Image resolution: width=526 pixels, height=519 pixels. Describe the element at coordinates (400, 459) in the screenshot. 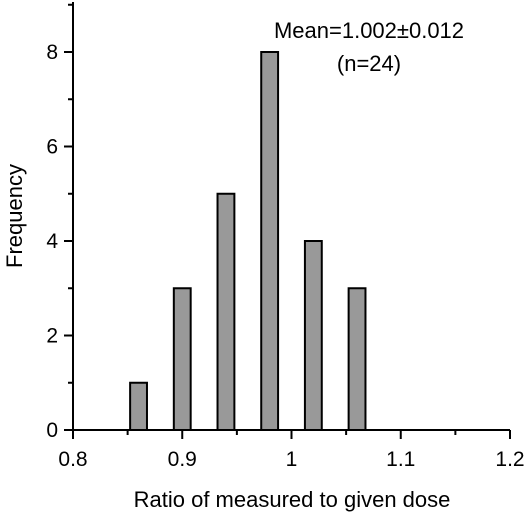

I see `x-tick-label: 1.1` at that location.